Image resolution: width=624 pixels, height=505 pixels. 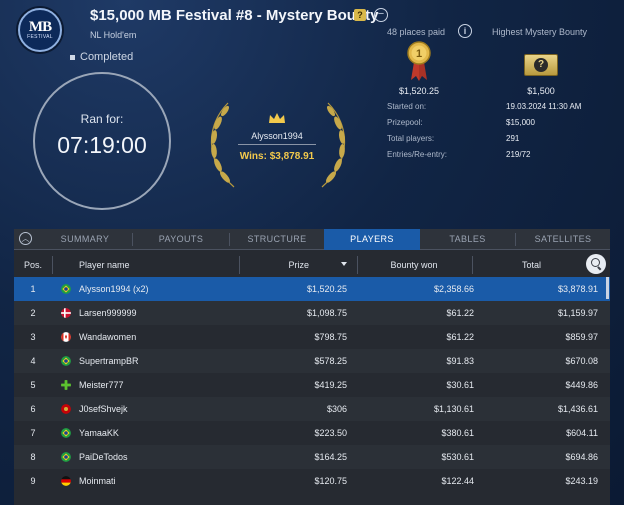 I want to click on row-total: $1,159.97, so click(x=577, y=313).